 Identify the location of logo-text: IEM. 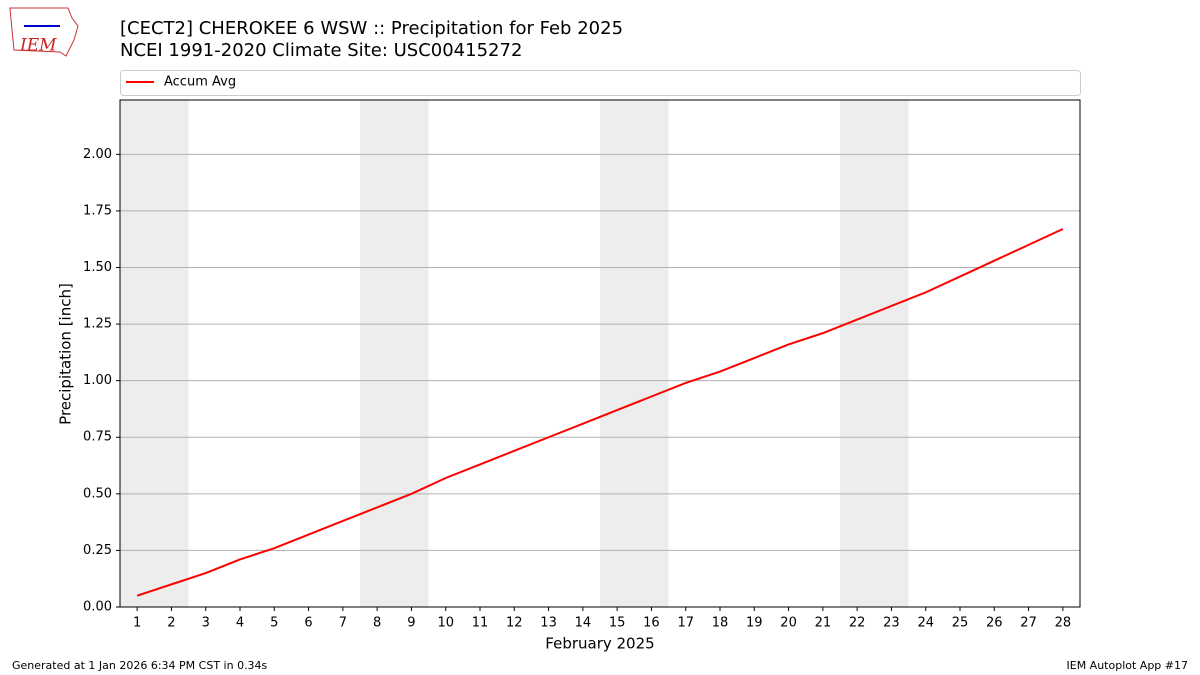
(38, 46).